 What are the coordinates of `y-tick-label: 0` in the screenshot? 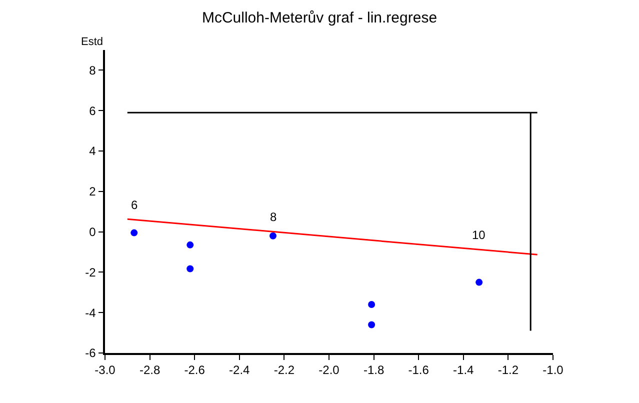 It's located at (92, 232).